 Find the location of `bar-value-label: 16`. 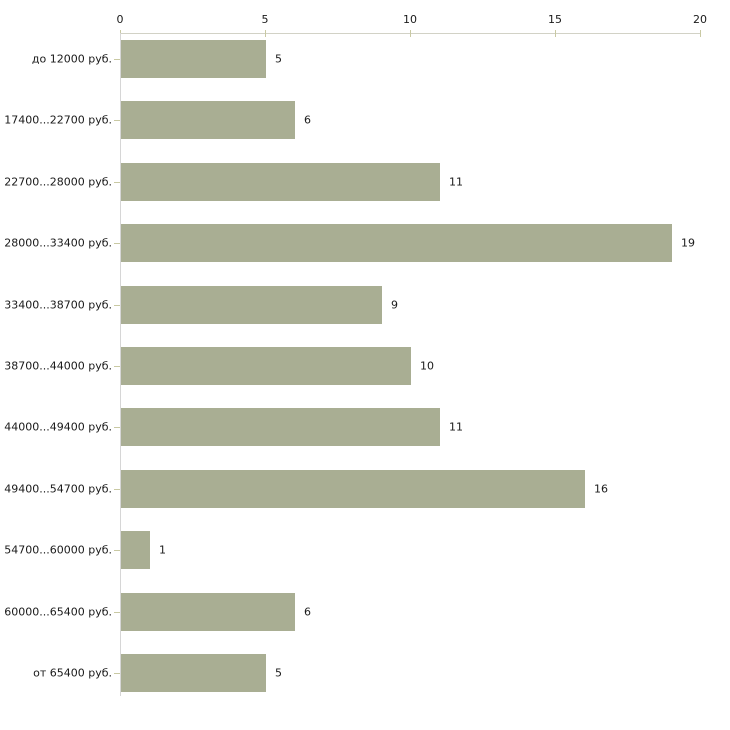

bar-value-label: 16 is located at coordinates (601, 489).